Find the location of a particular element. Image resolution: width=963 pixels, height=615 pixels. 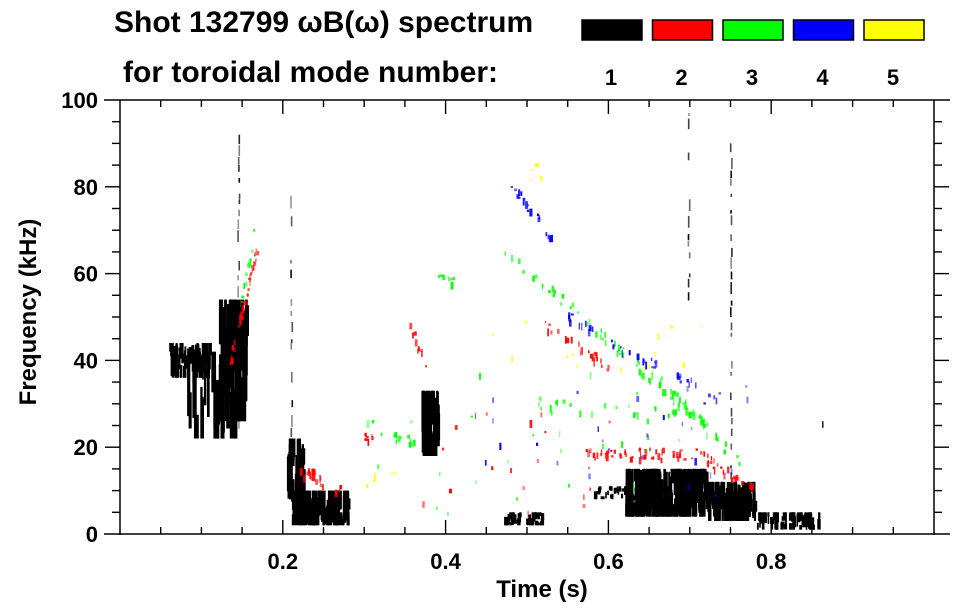

y-tick-label: 0 is located at coordinates (92, 534).